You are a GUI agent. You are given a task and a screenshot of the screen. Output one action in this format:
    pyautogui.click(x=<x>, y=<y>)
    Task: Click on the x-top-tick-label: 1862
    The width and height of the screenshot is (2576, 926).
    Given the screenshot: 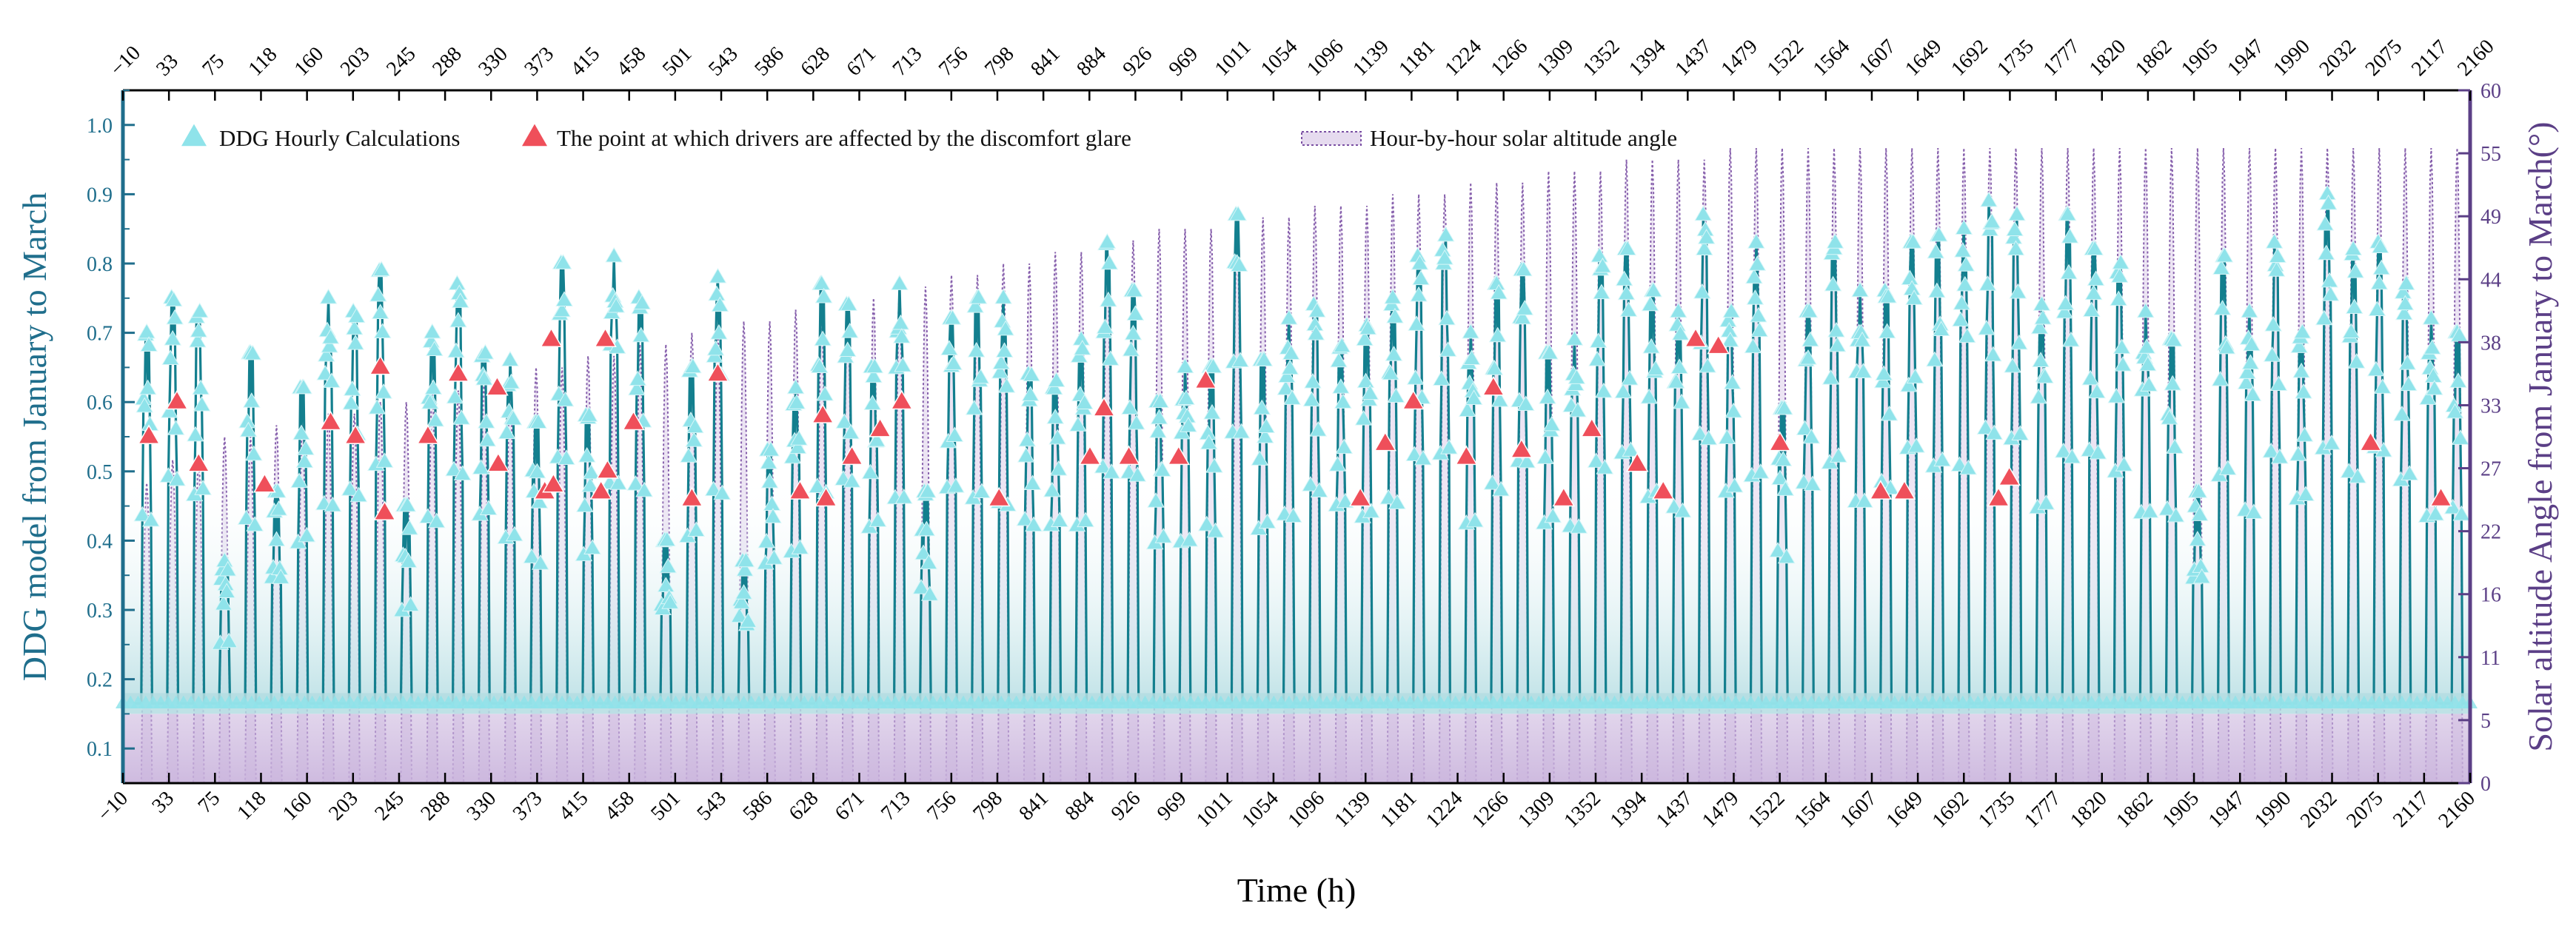 What is the action you would take?
    pyautogui.click(x=2154, y=58)
    